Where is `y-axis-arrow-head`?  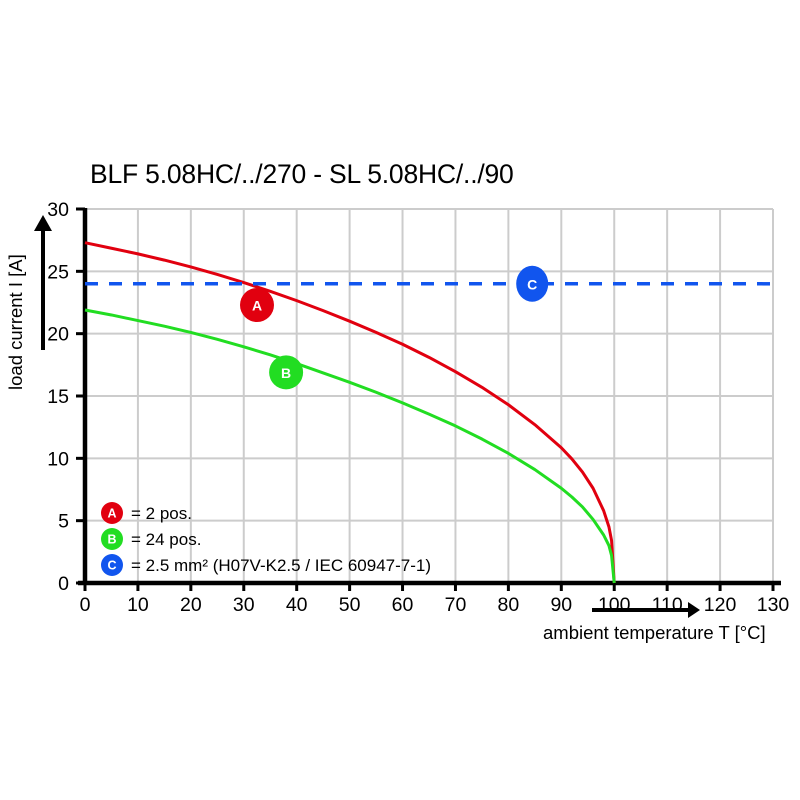 y-axis-arrow-head is located at coordinates (43, 223).